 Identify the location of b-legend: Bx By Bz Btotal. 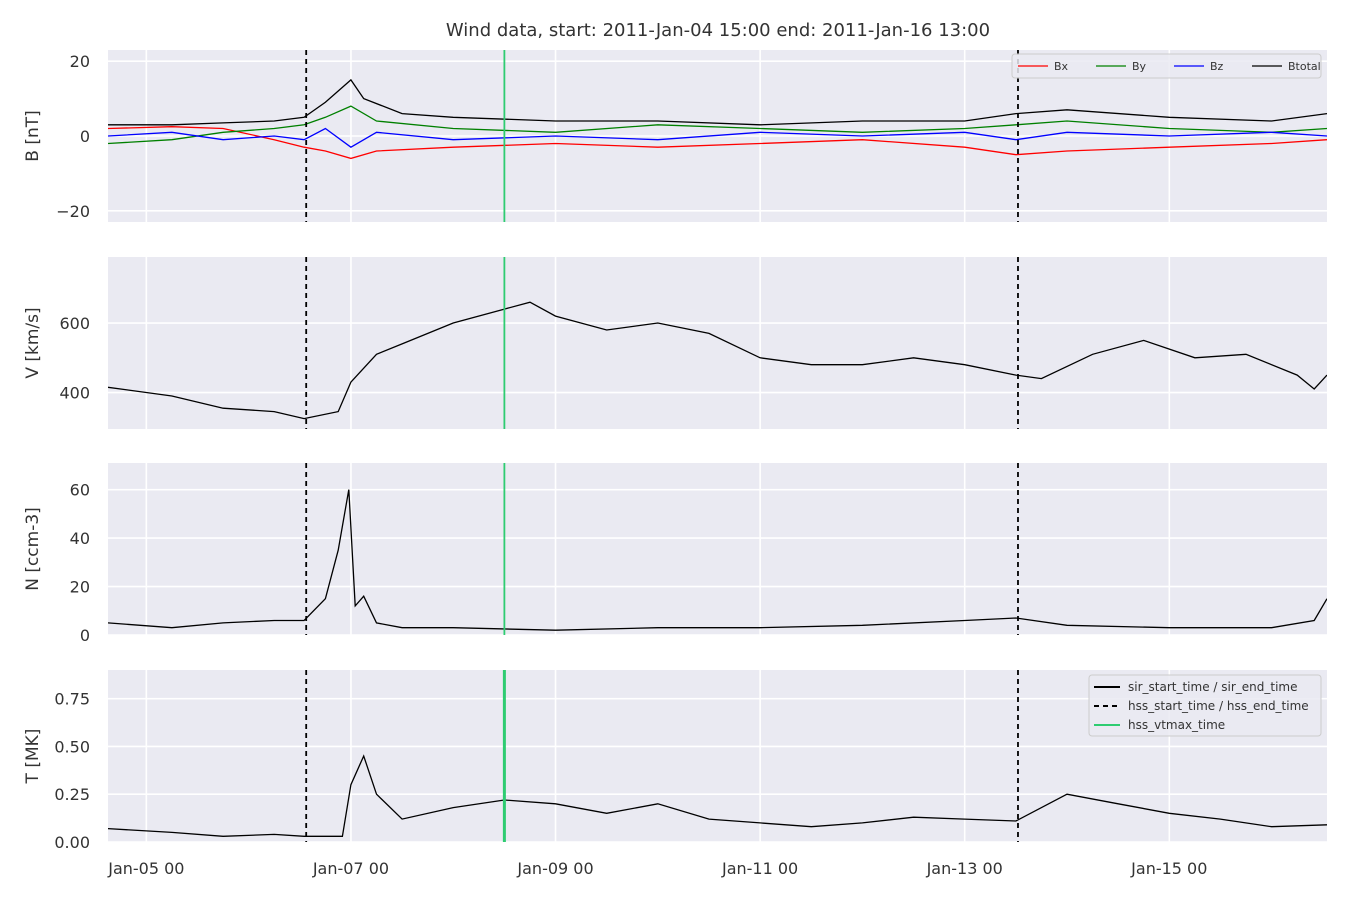
(1166, 66).